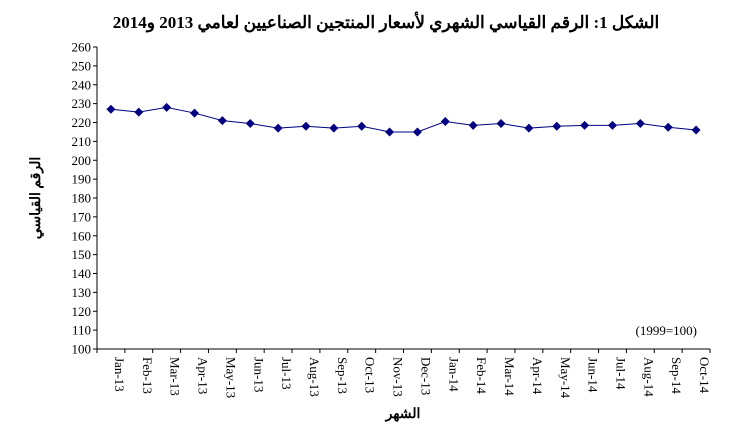 The height and width of the screenshot is (433, 743). I want to click on x-tick-label: Jun-14, so click(593, 375).